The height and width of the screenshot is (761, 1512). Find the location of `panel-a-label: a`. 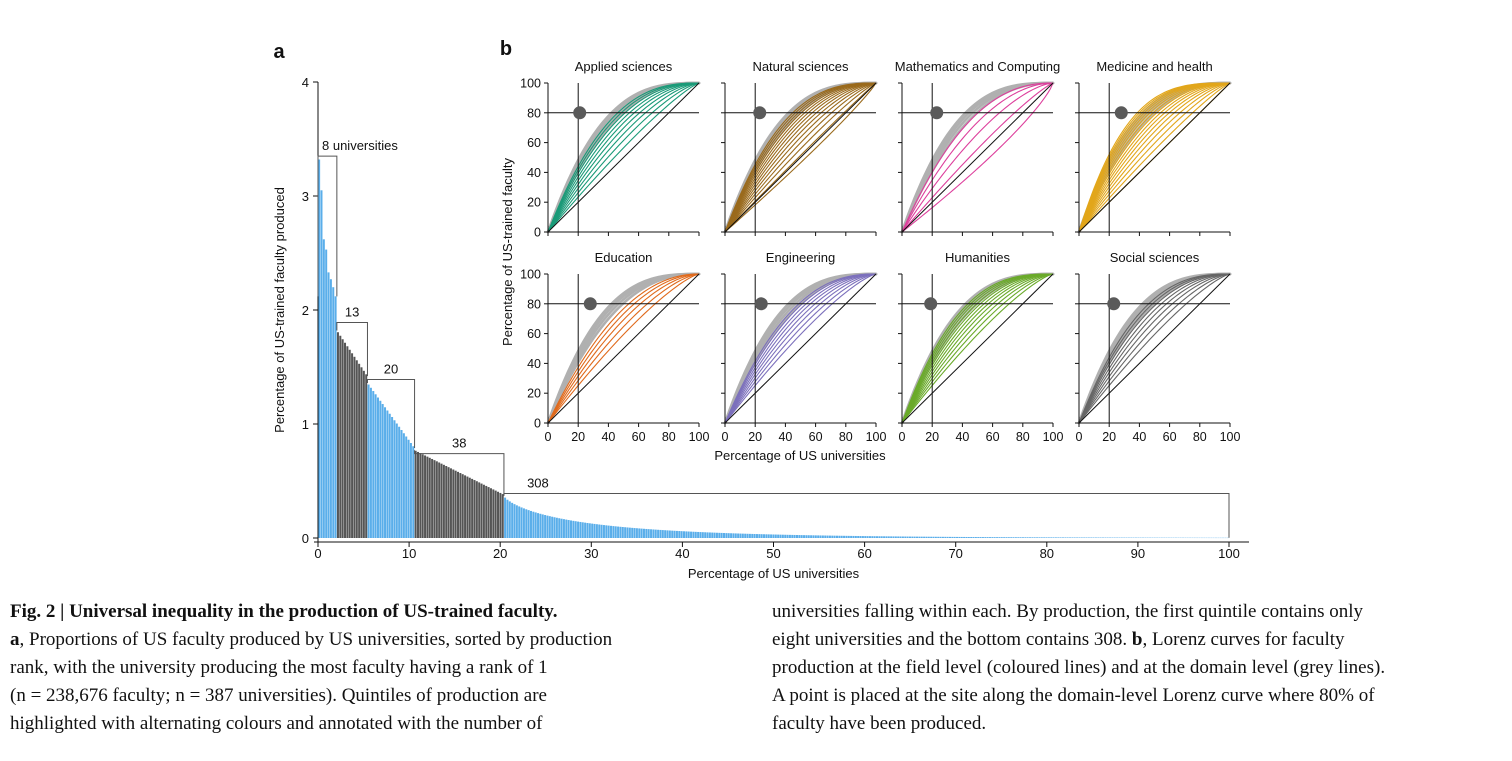

panel-a-label: a is located at coordinates (279, 52).